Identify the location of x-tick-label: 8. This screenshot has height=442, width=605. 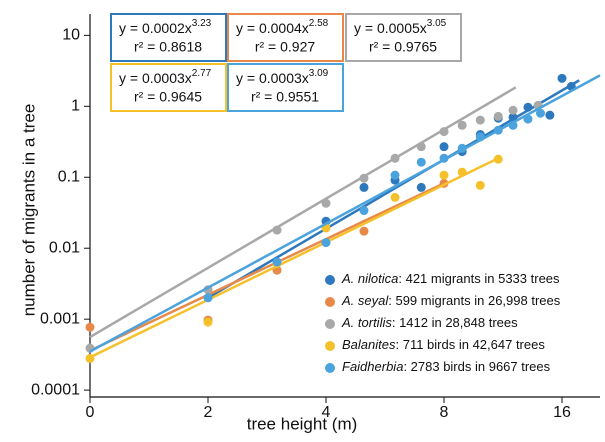
(444, 412).